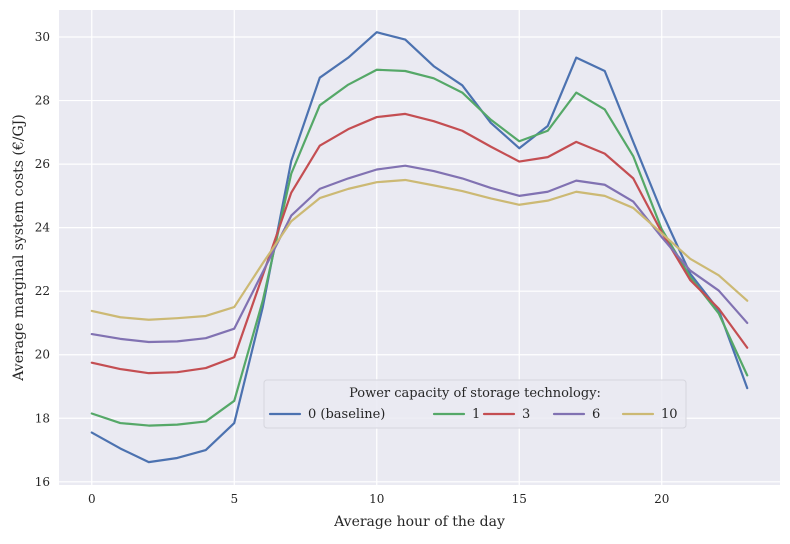  Describe the element at coordinates (42, 164) in the screenshot. I see `y-tick-label: 26` at that location.